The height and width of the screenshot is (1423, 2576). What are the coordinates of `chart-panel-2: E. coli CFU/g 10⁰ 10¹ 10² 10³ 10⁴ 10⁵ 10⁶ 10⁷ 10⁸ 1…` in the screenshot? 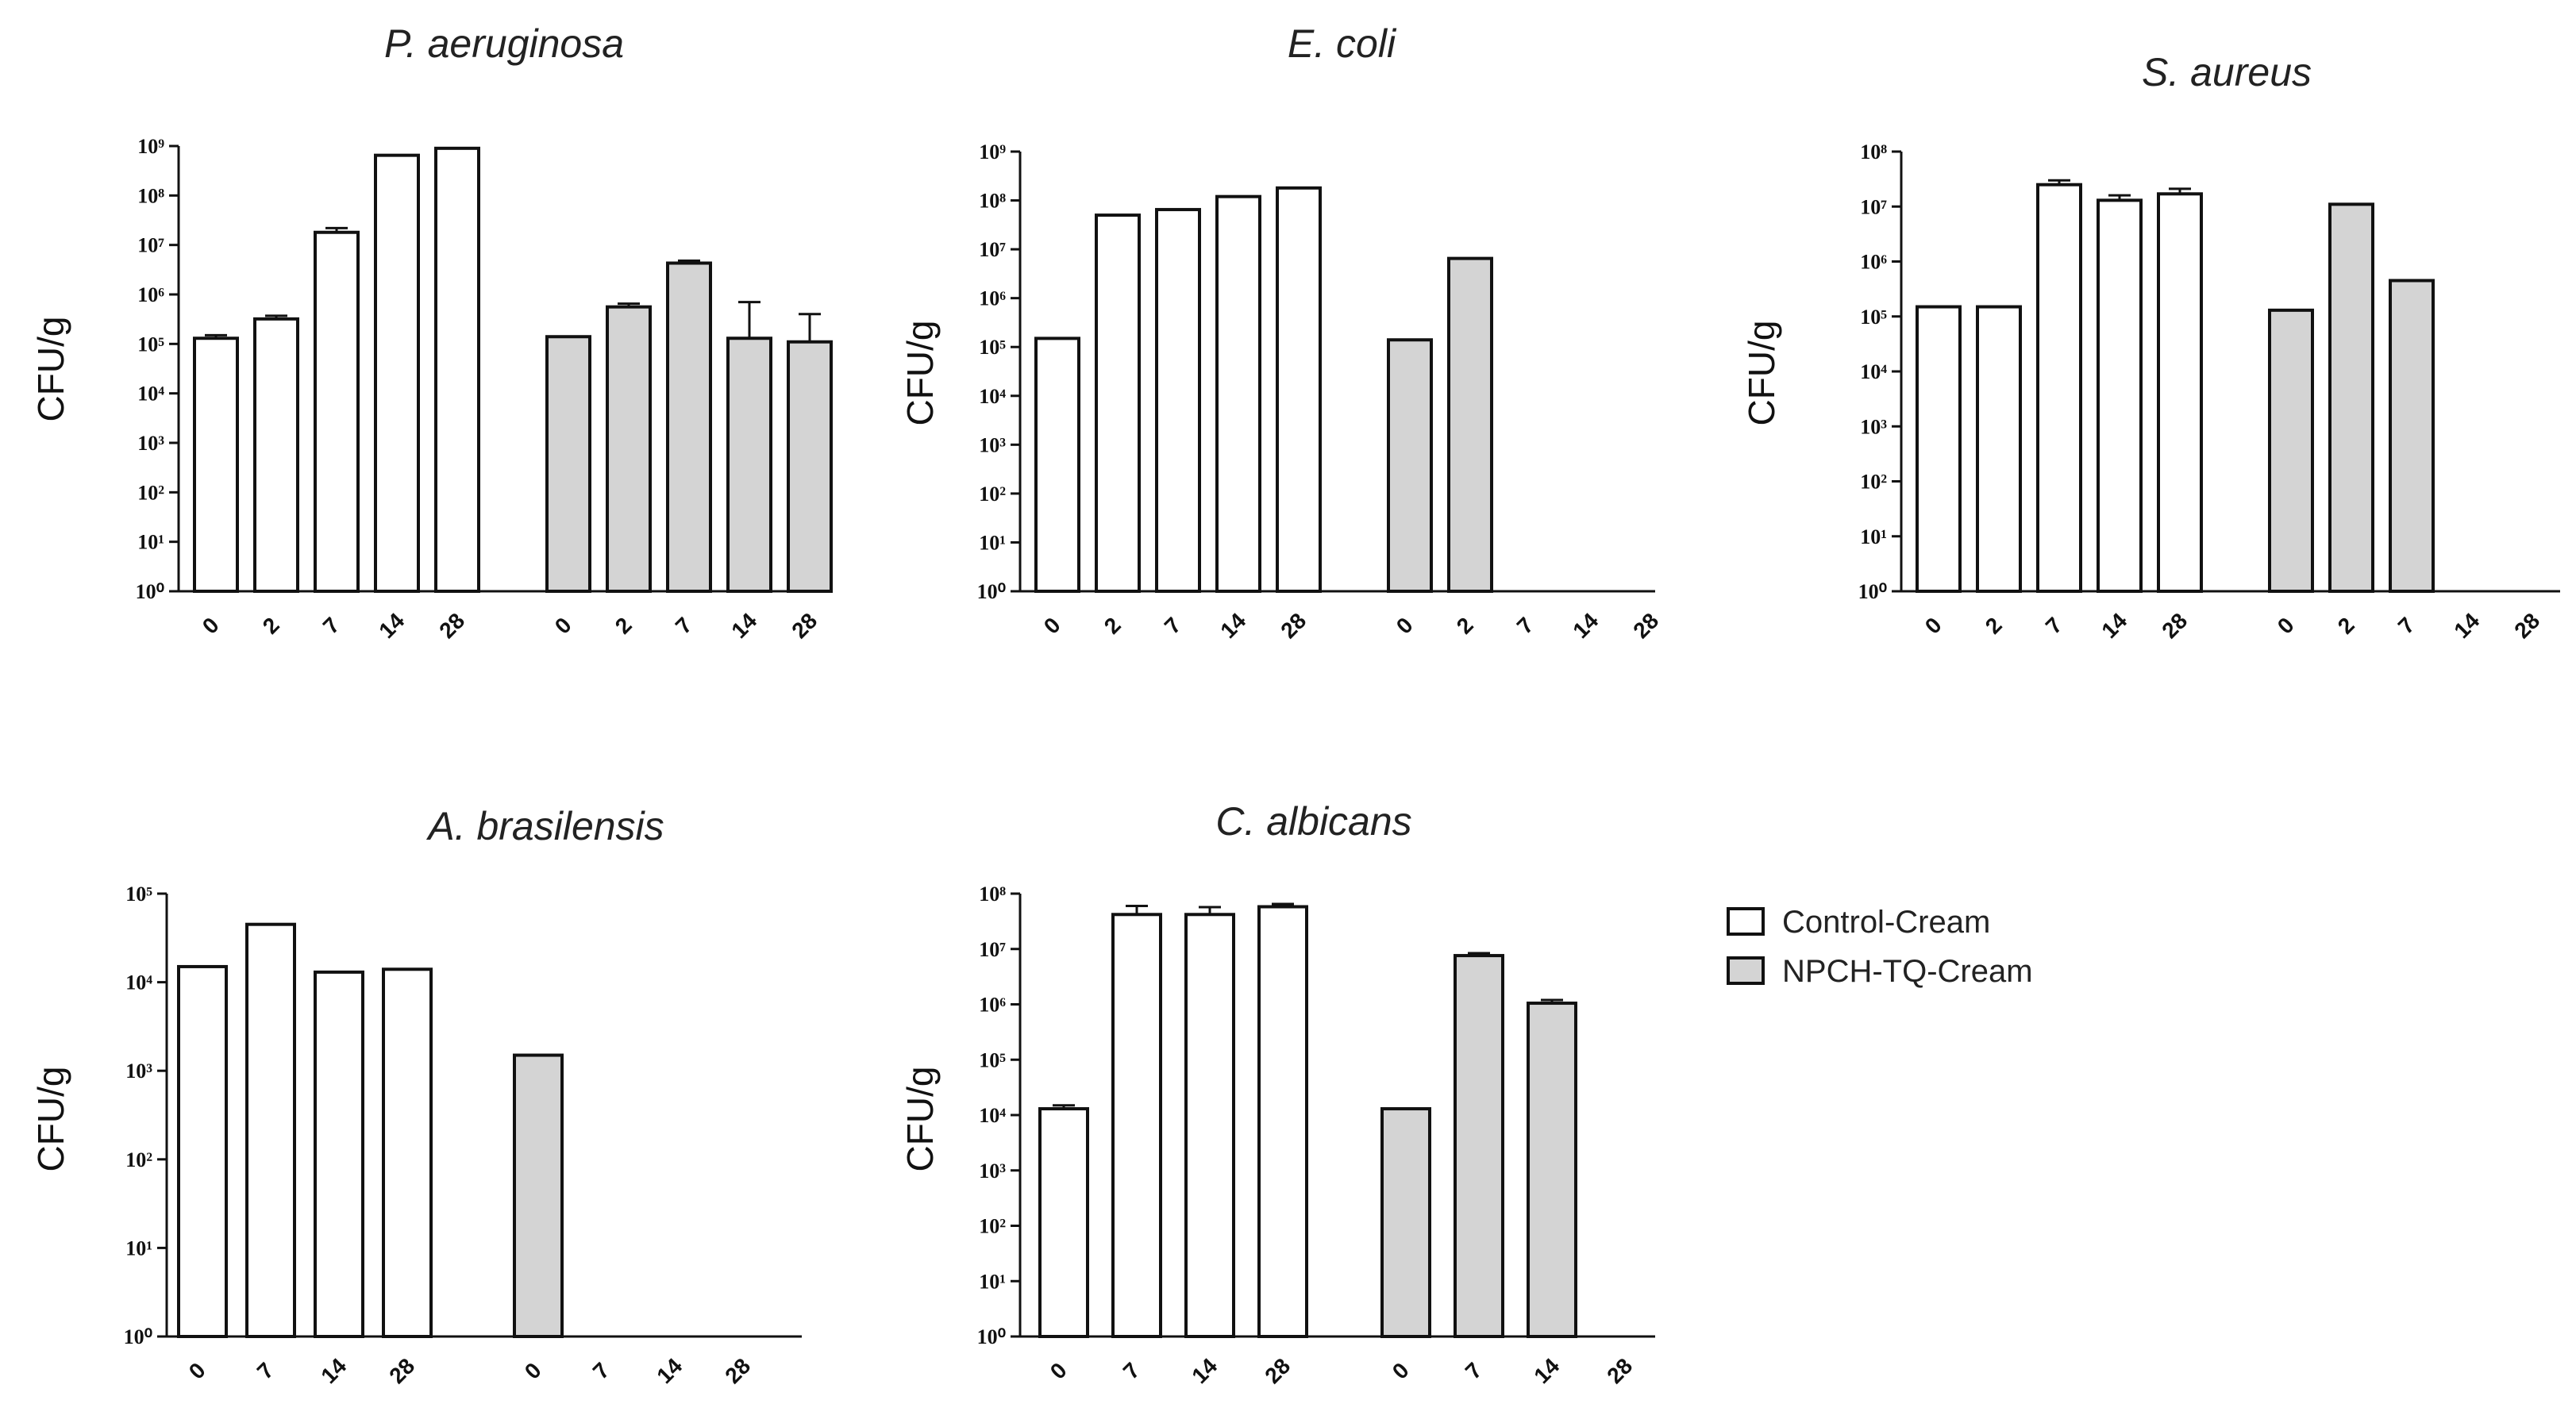 It's located at (1281, 332).